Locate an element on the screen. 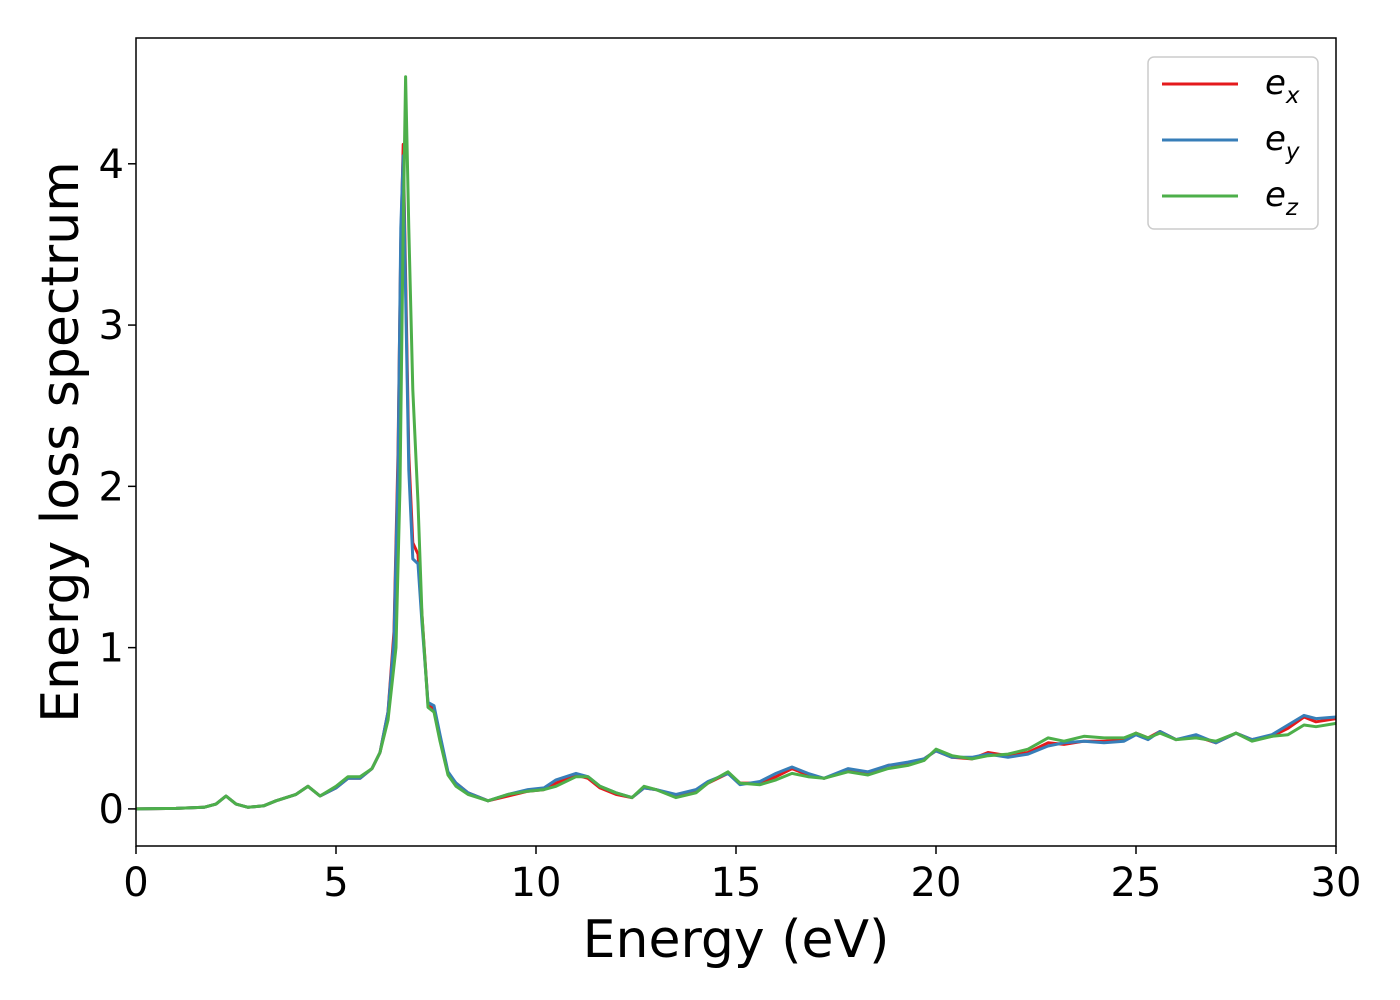  x-tick-label: 20 is located at coordinates (936, 883).